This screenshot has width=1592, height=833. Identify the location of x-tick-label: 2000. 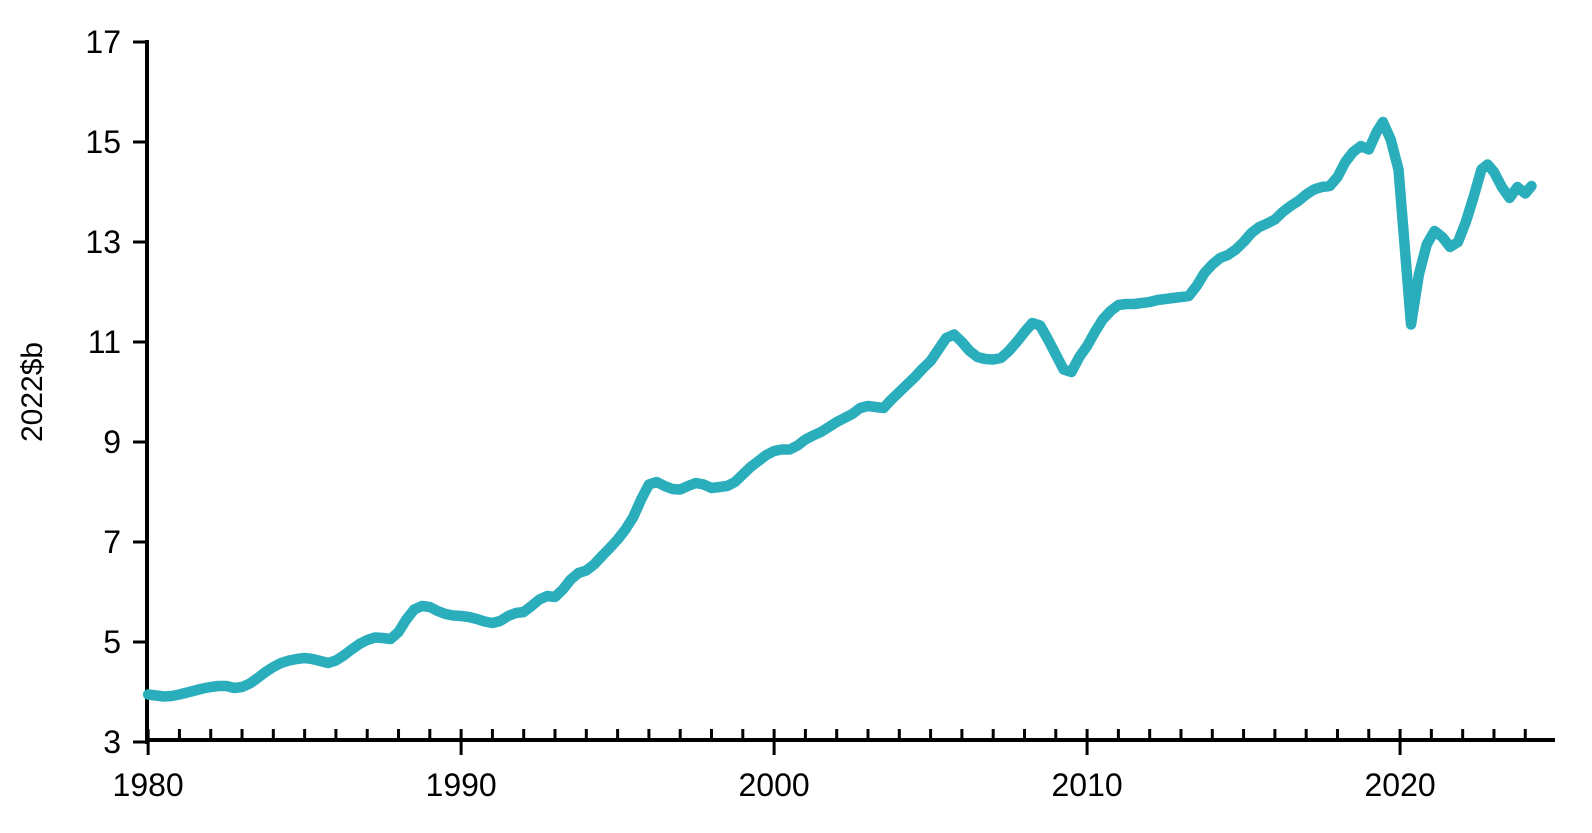
(774, 785).